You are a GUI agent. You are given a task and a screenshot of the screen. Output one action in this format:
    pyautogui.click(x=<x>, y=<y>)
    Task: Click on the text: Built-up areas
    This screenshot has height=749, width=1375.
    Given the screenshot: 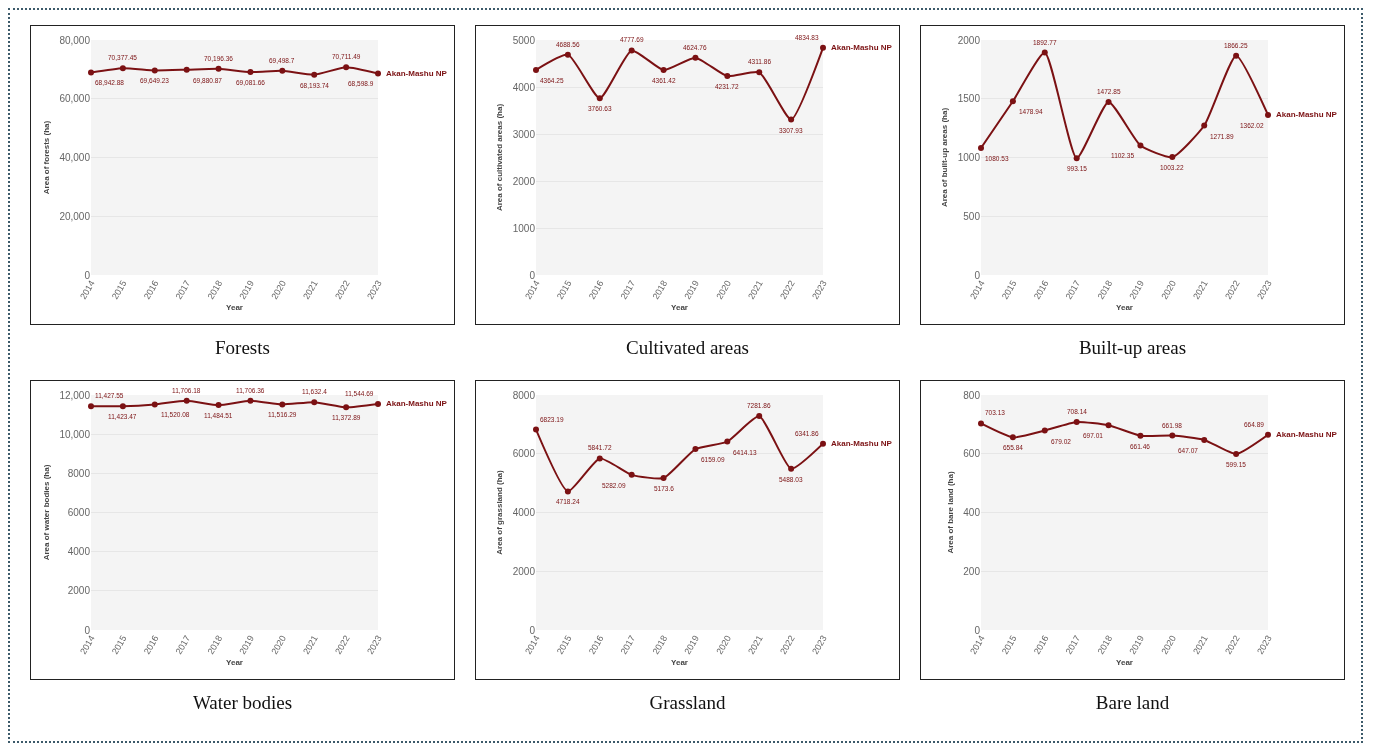 What is the action you would take?
    pyautogui.click(x=1132, y=348)
    